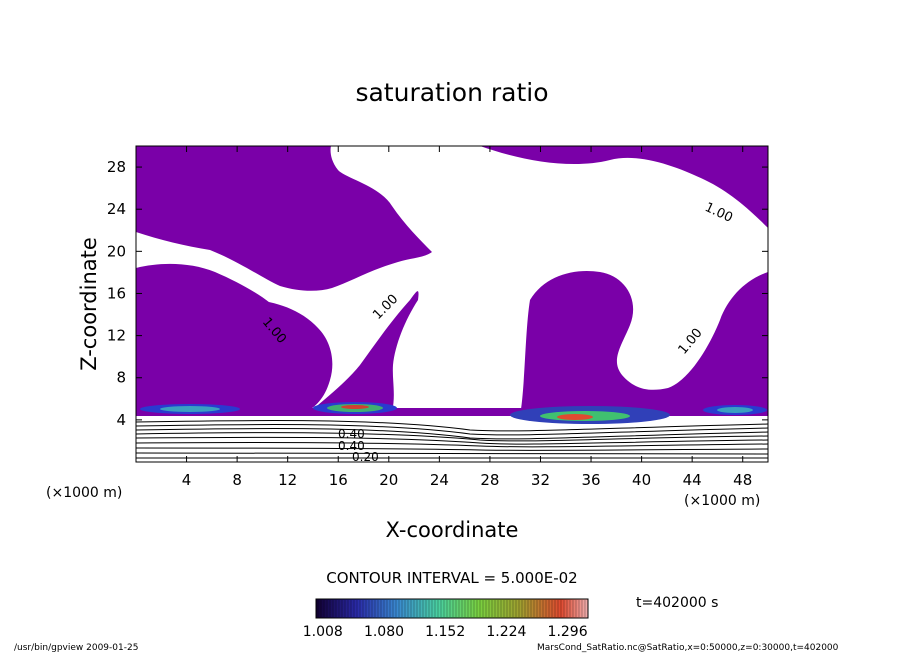  What do you see at coordinates (388, 480) in the screenshot?
I see `x-tick-label: 20` at bounding box center [388, 480].